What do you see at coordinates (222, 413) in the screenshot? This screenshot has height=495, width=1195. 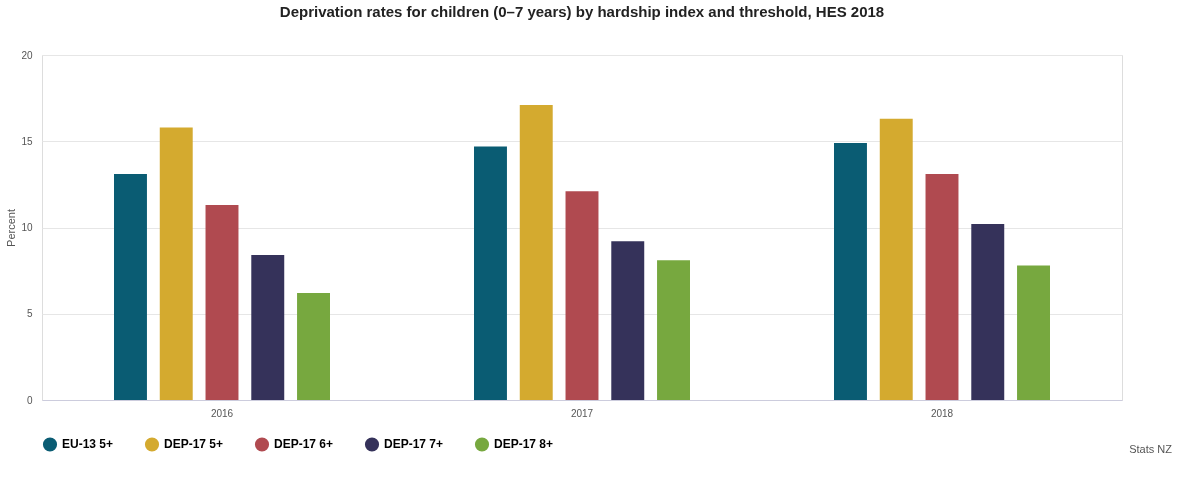 I see `x-tick-label: 2016` at bounding box center [222, 413].